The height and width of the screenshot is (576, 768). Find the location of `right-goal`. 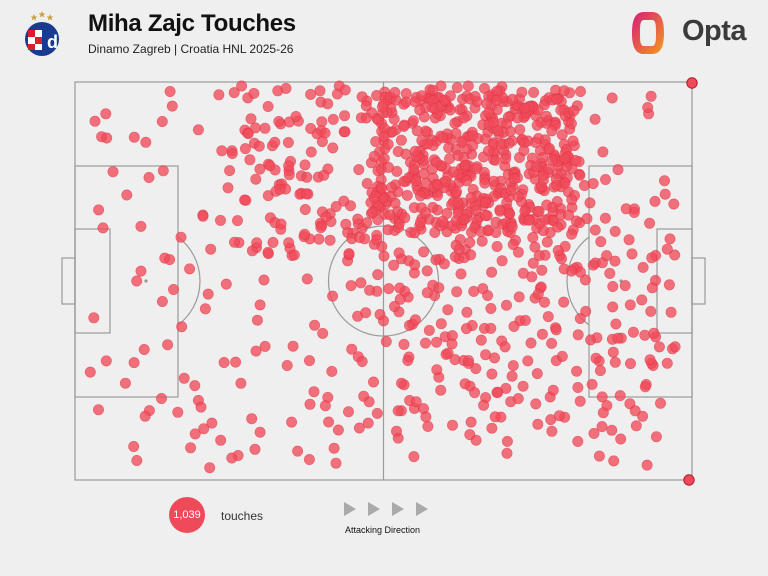

right-goal is located at coordinates (698, 281).